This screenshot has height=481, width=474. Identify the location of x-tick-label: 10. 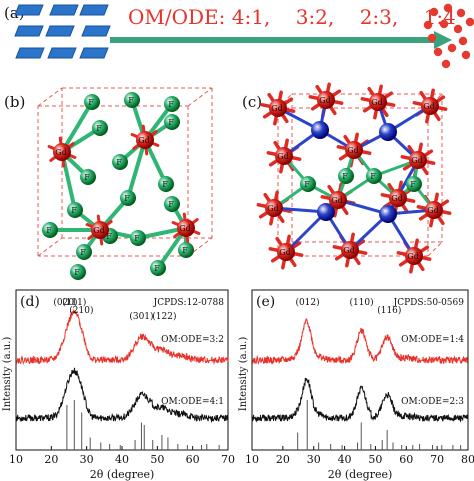
(16, 459).